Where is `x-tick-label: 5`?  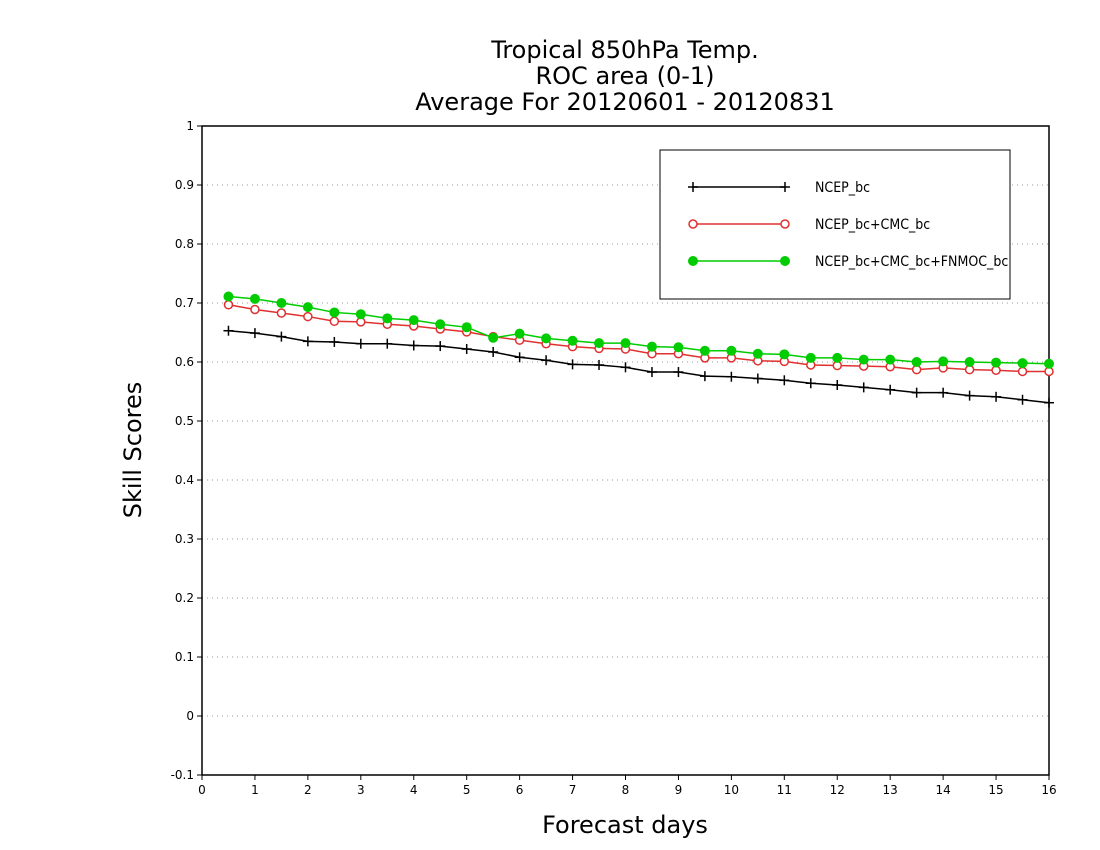
x-tick-label: 5 is located at coordinates (467, 790).